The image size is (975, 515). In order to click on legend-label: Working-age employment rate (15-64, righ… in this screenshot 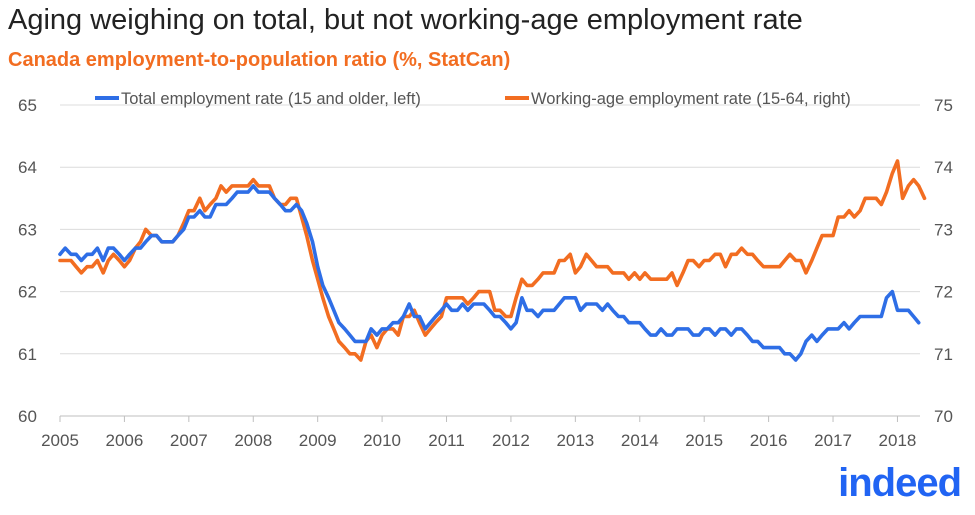, I will do `click(691, 99)`.